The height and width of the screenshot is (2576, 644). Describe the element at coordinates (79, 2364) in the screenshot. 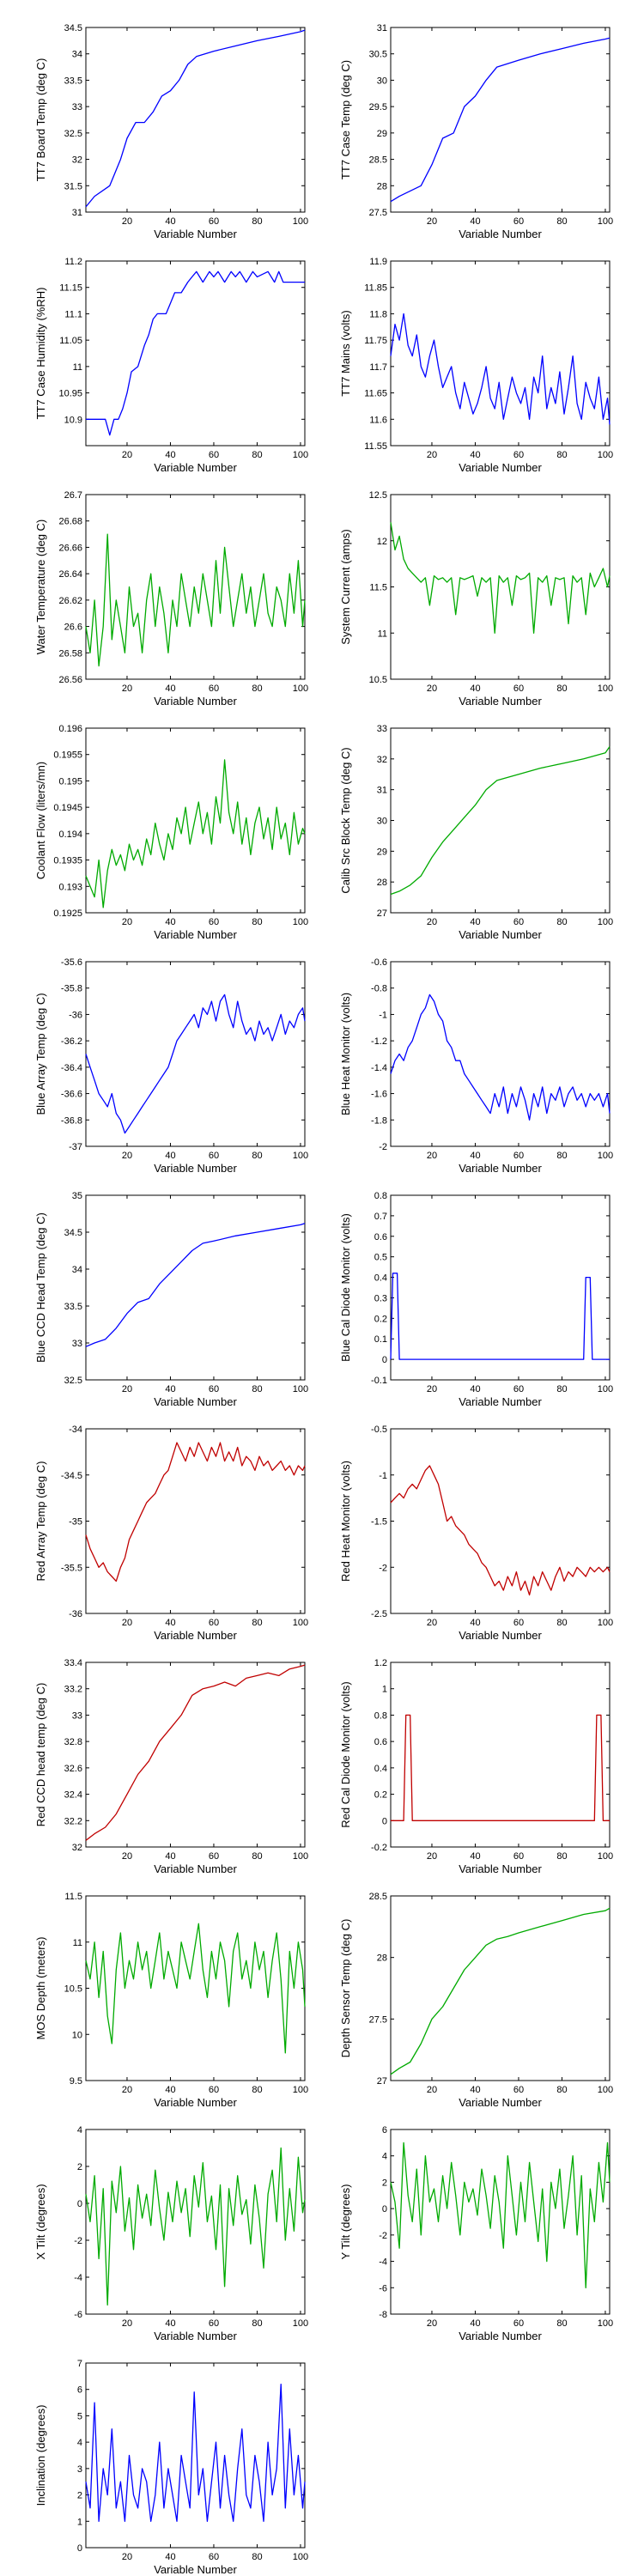

I see `y-tick-label: 7` at that location.